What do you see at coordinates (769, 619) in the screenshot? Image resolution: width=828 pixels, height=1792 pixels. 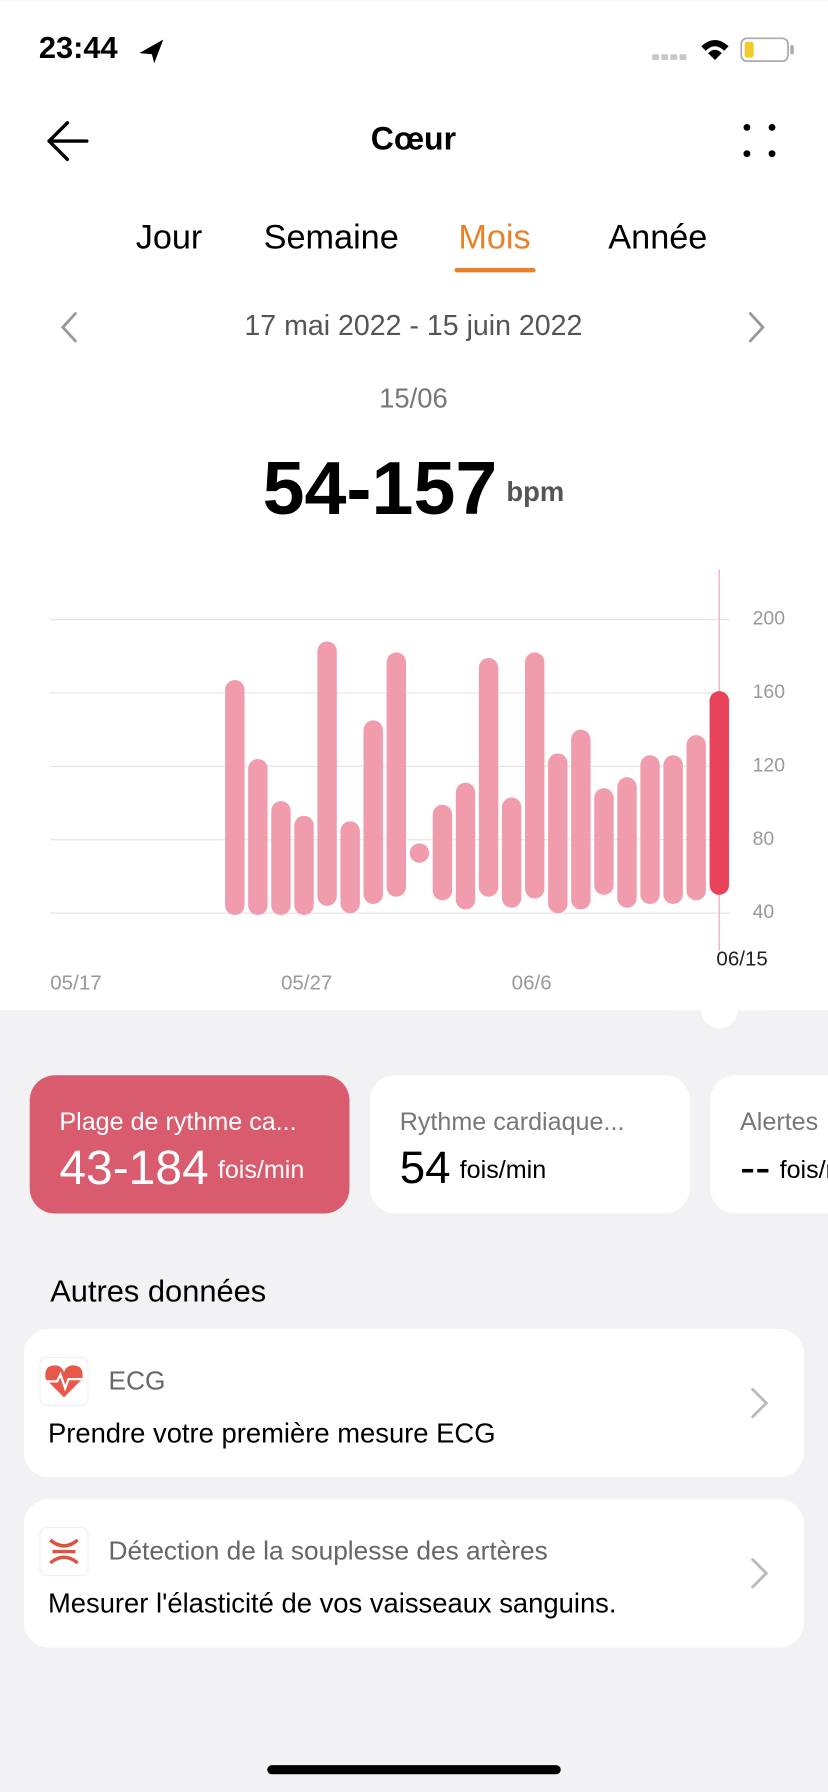 I see `y-tick-label: 200` at bounding box center [769, 619].